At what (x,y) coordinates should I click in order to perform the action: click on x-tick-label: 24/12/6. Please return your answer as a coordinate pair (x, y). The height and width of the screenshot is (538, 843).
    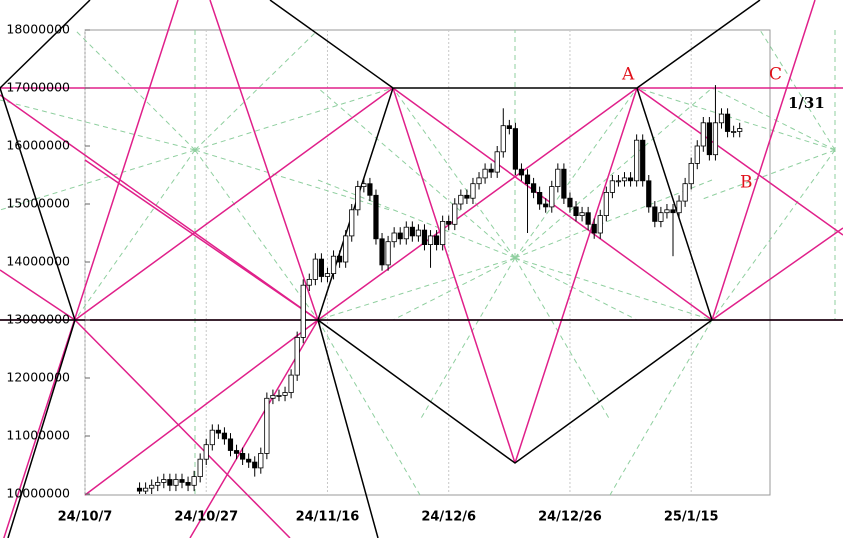
    Looking at the image, I should click on (448, 517).